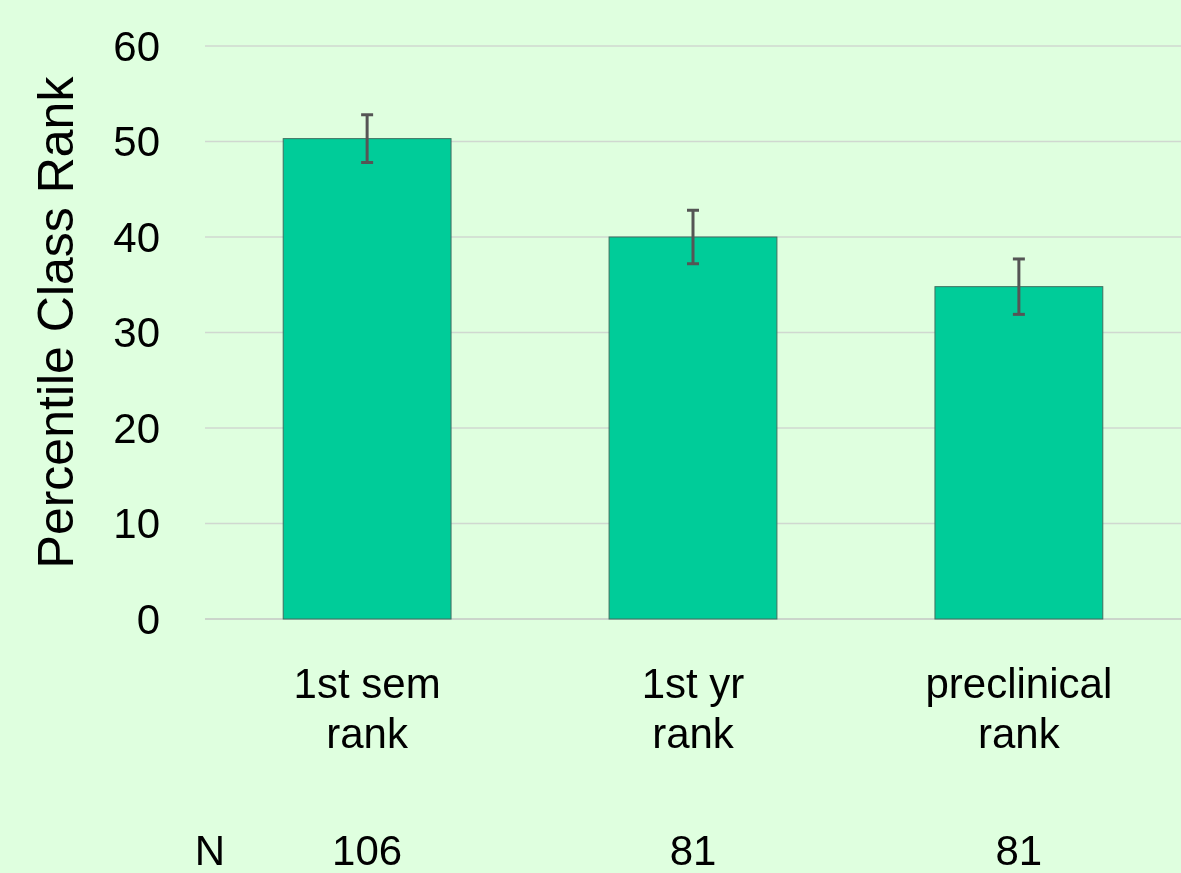  Describe the element at coordinates (210, 850) in the screenshot. I see `text: N` at that location.